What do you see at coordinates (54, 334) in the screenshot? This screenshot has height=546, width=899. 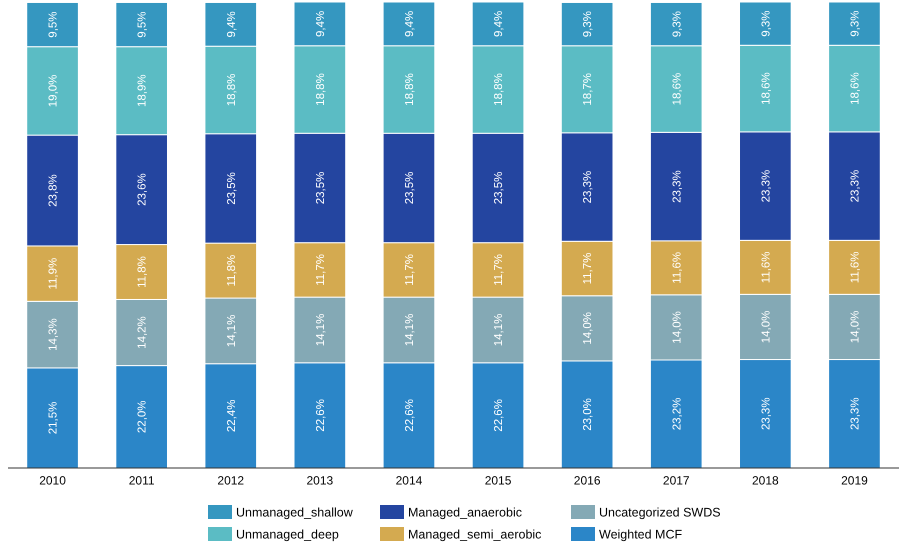 I see `data-label: 14,3%` at bounding box center [54, 334].